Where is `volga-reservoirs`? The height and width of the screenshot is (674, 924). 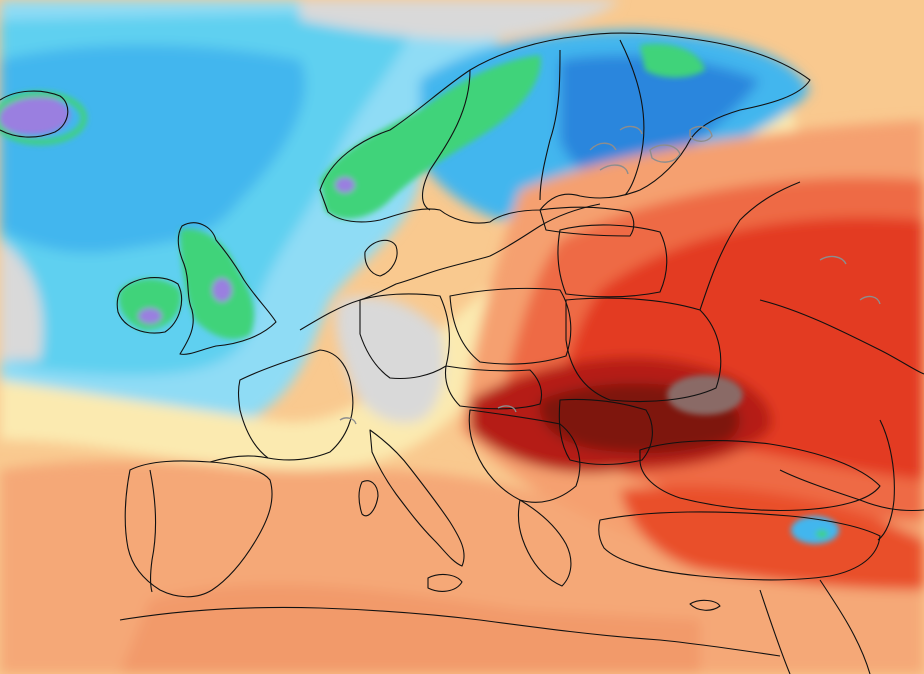 volga-reservoirs is located at coordinates (850, 280).